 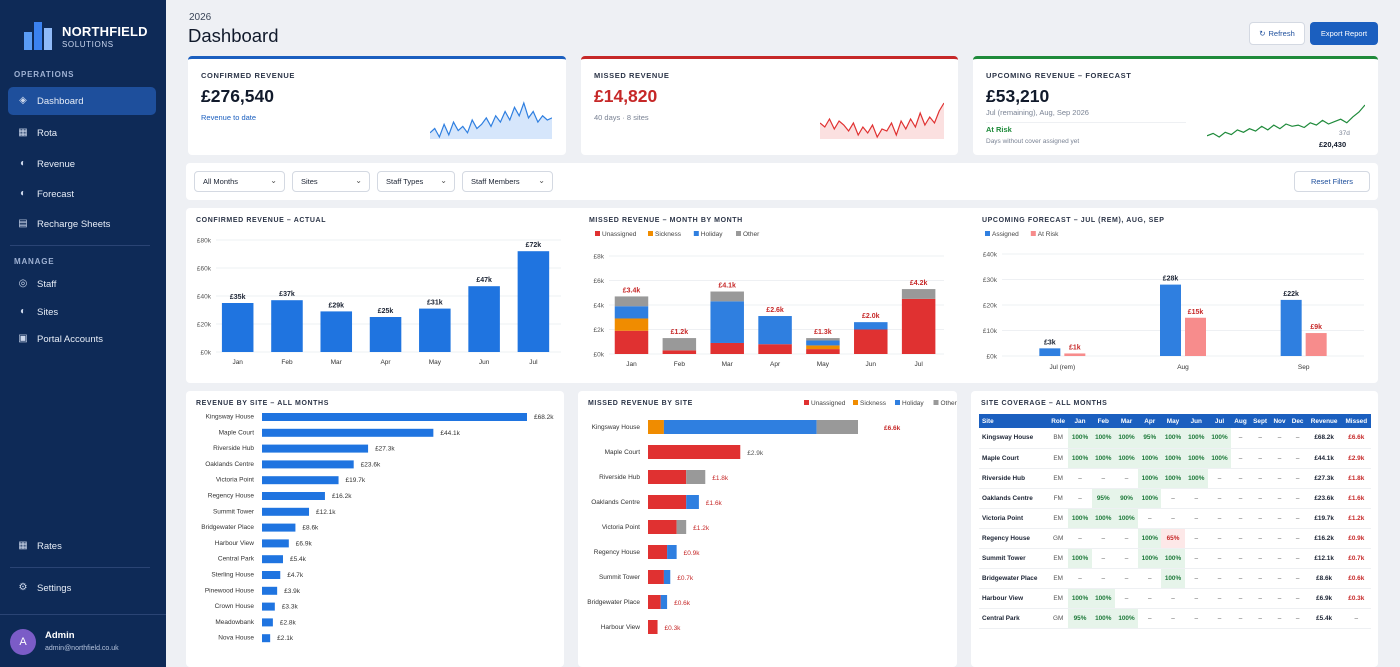 I want to click on data-label: £25k, so click(x=386, y=311).